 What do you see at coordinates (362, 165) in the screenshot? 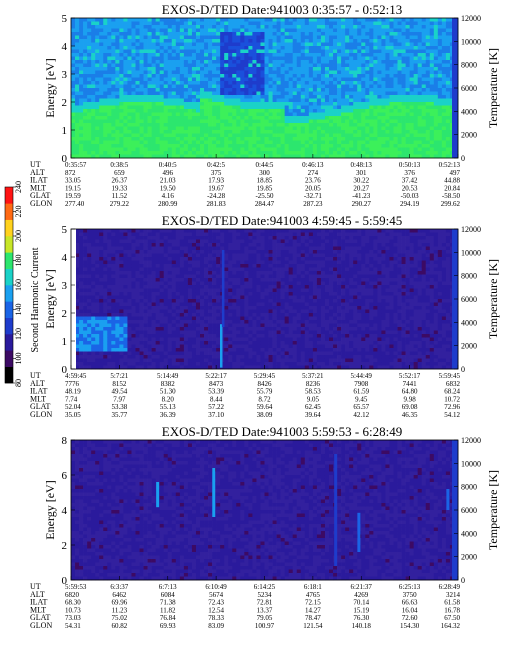
I see `ephemeris-cell: 0:48:13` at bounding box center [362, 165].